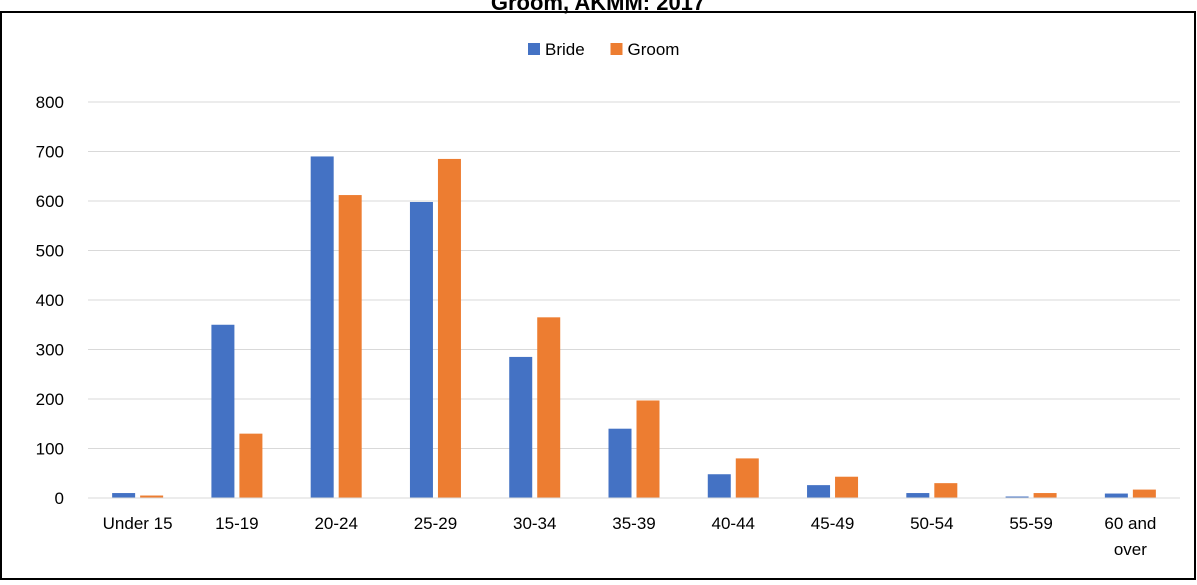 The width and height of the screenshot is (1197, 585). Describe the element at coordinates (1130, 536) in the screenshot. I see `x-tick-label: 60 and over` at that location.